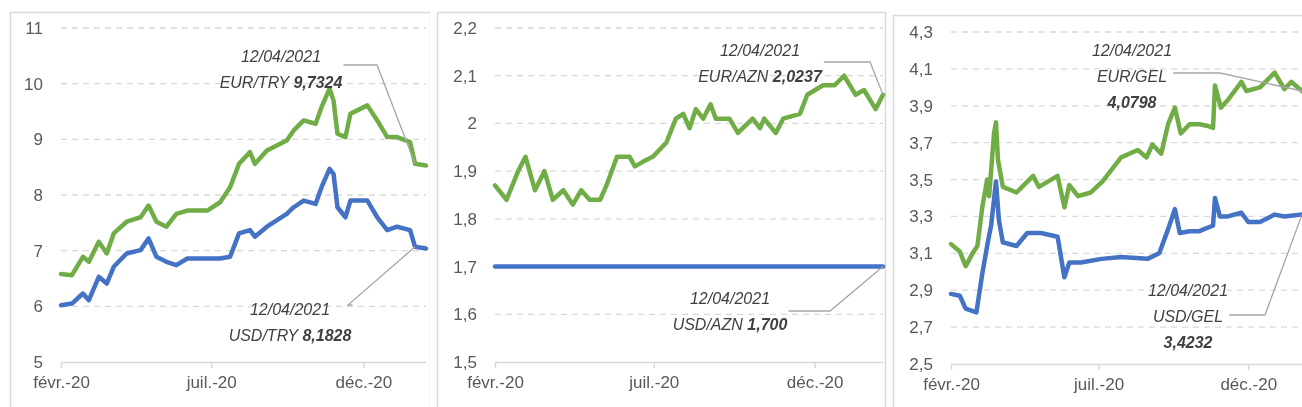 This screenshot has width=1302, height=407. I want to click on y-tick-label: 2,9, so click(921, 291).